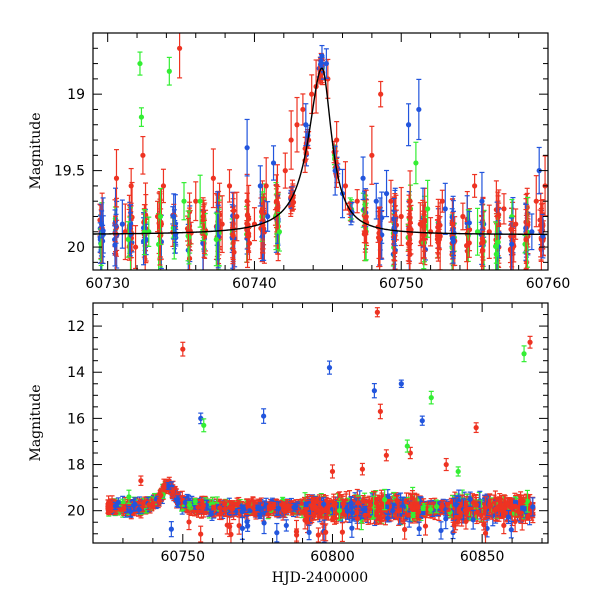  What do you see at coordinates (254, 284) in the screenshot?
I see `x-tick-label: 60740` at bounding box center [254, 284].